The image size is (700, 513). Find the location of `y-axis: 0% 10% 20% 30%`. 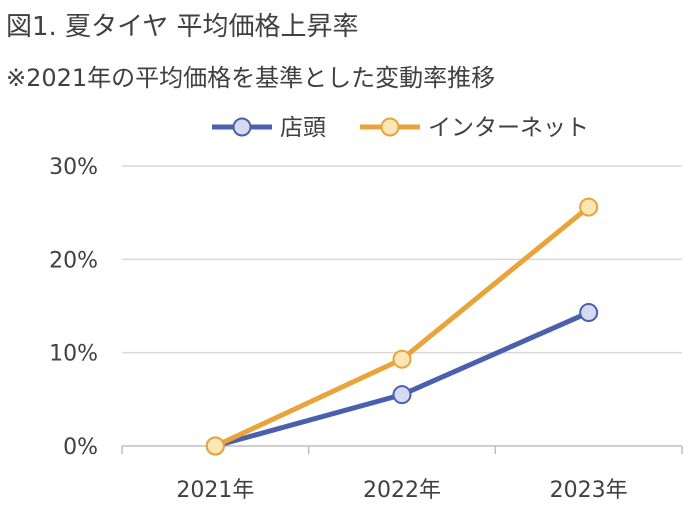

y-axis: 0% 10% 20% 30% is located at coordinates (73, 307).